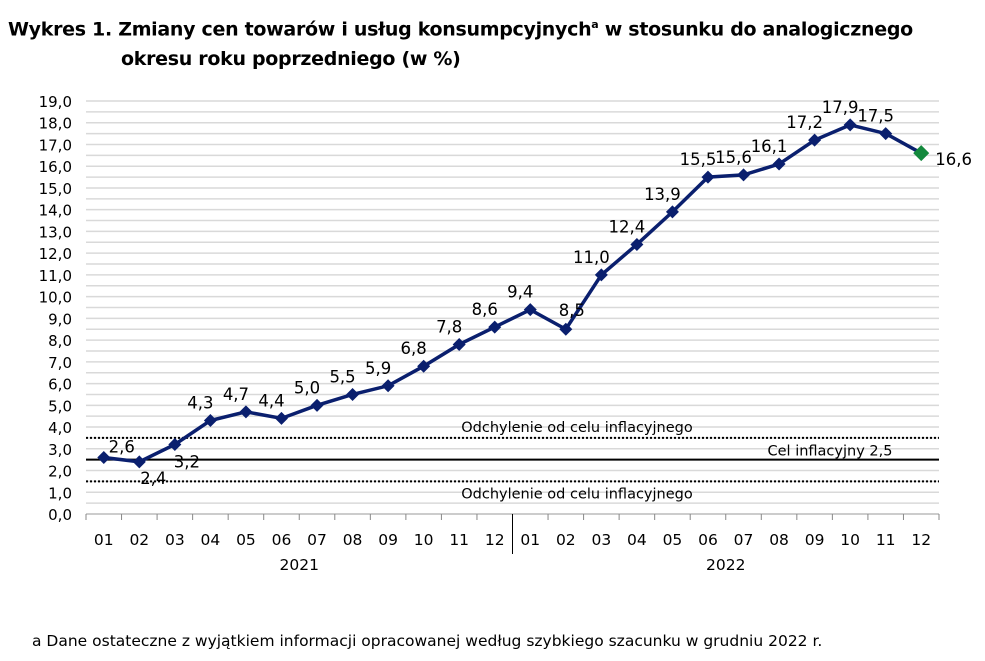 This screenshot has height=661, width=985. I want to click on data-label: 15,5, so click(698, 159).